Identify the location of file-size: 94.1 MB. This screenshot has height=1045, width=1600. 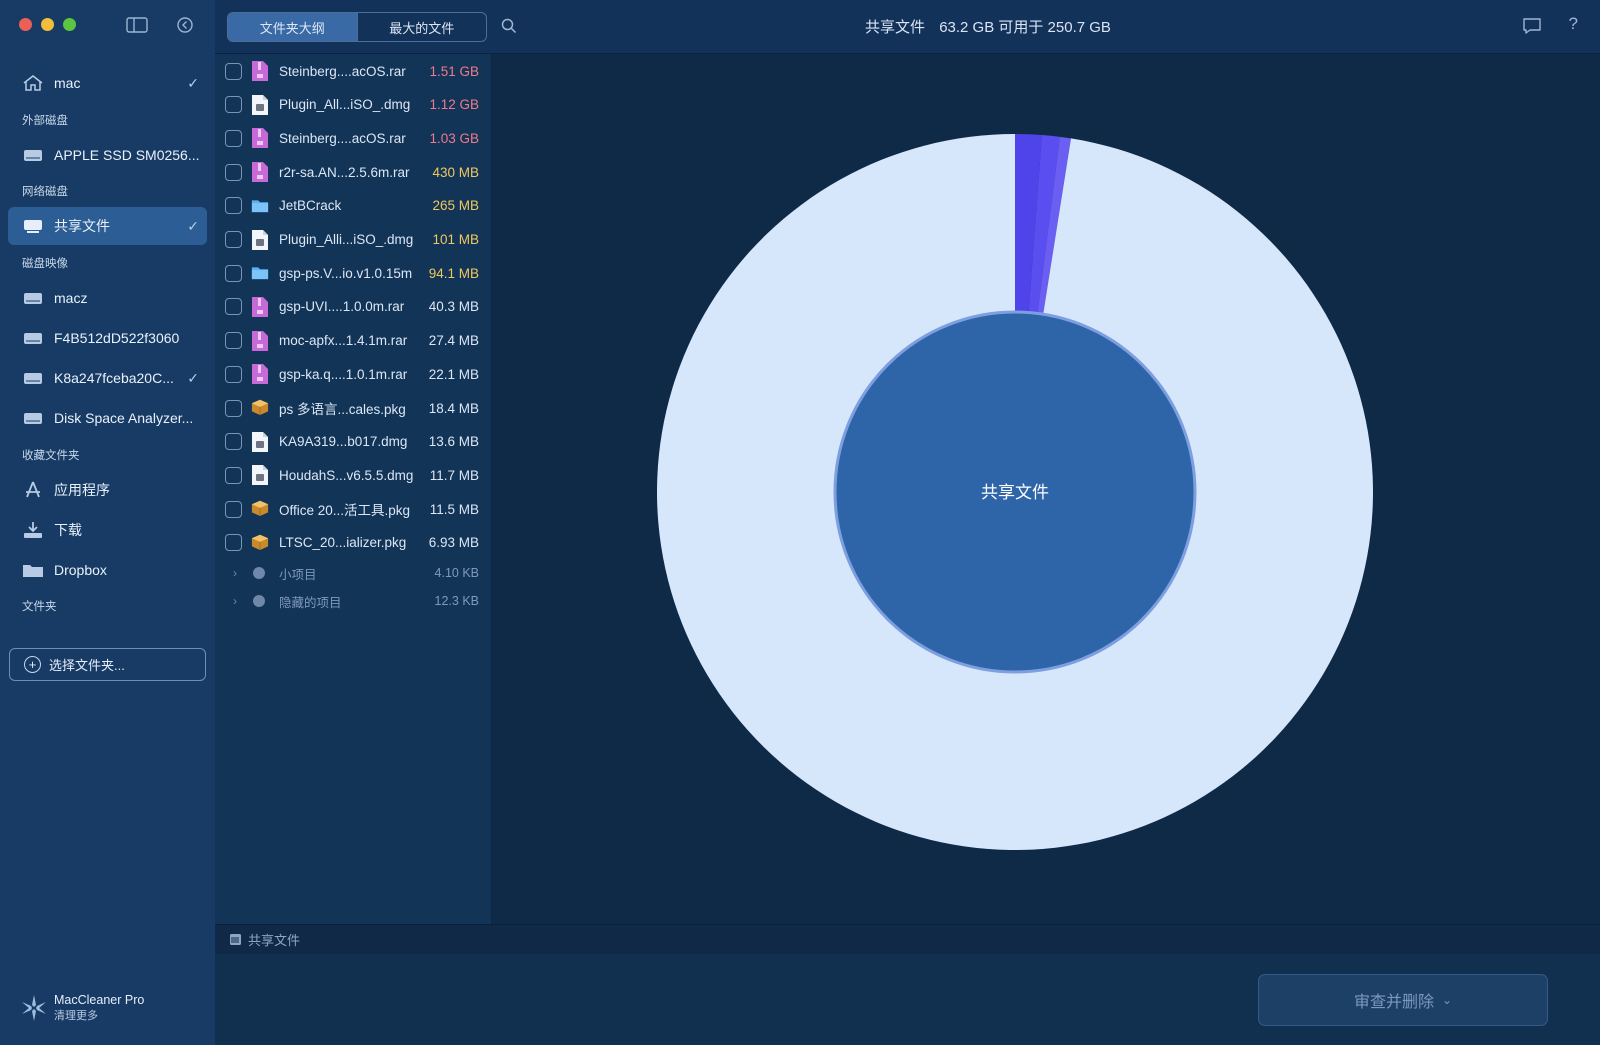
(453, 273).